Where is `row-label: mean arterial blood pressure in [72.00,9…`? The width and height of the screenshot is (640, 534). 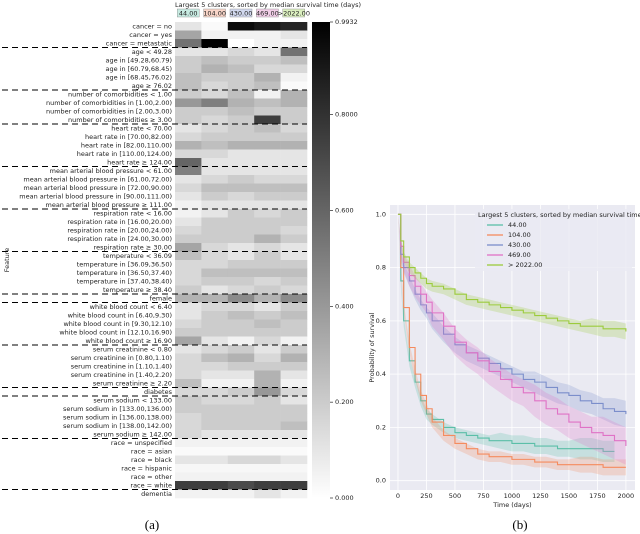
row-label: mean arterial blood pressure in [72.00,9… is located at coordinates (97, 188).